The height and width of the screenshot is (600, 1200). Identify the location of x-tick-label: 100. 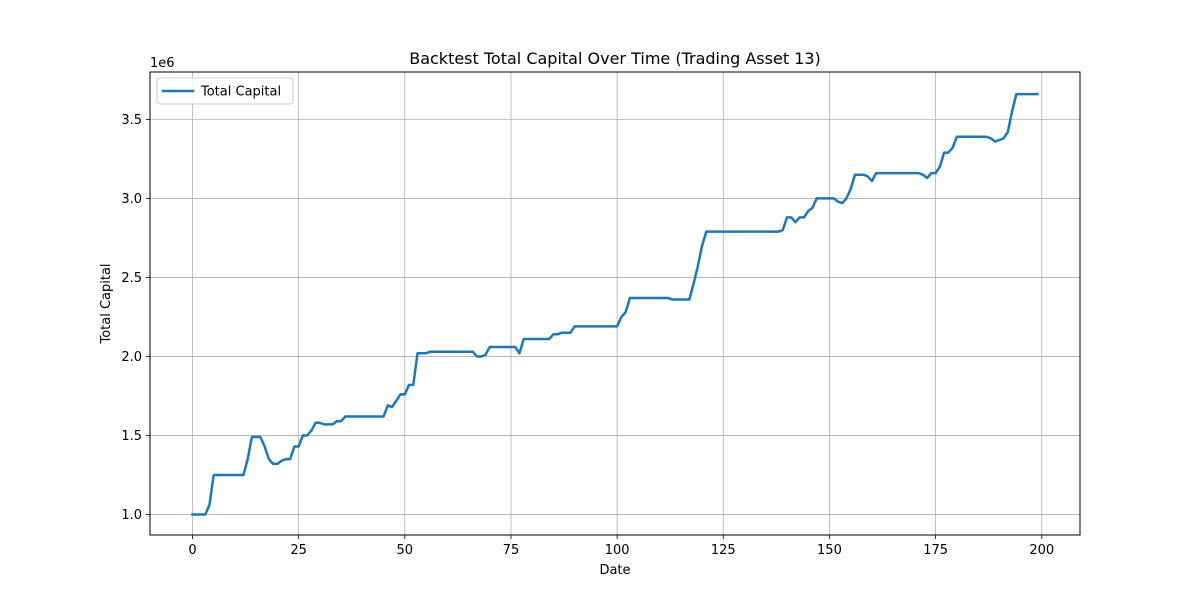
(617, 550).